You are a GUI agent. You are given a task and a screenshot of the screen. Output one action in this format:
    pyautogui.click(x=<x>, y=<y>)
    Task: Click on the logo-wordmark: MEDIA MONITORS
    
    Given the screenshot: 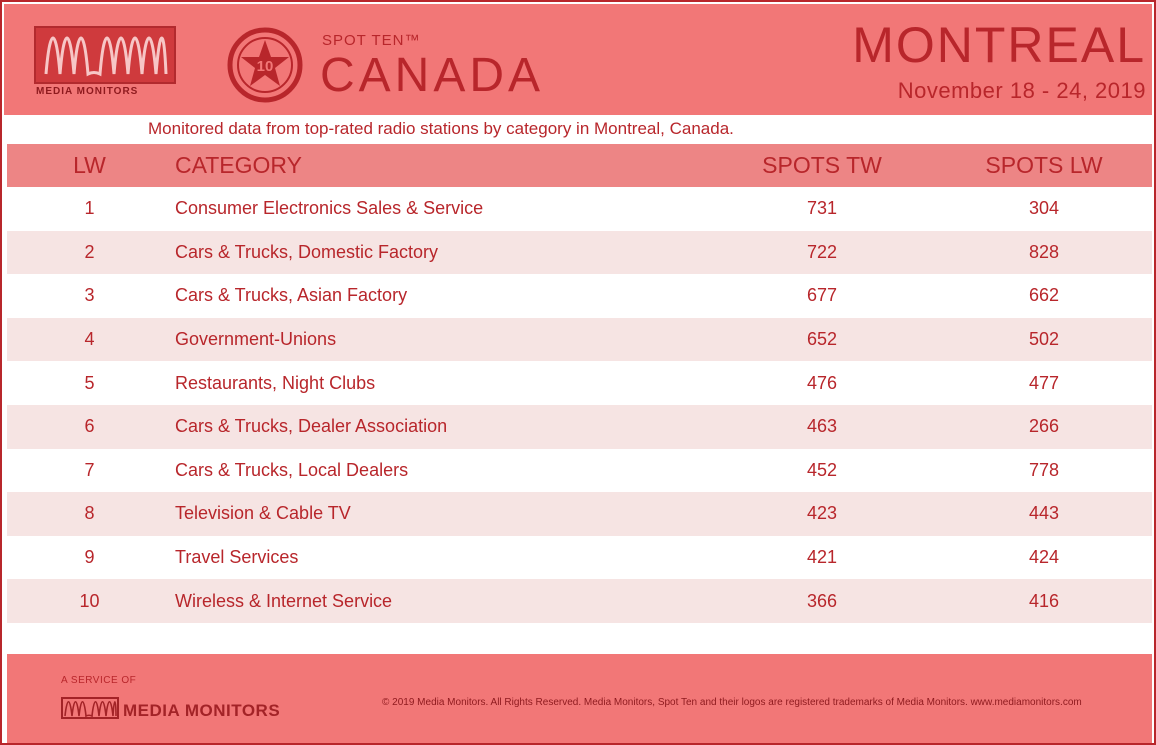 What is the action you would take?
    pyautogui.click(x=87, y=91)
    